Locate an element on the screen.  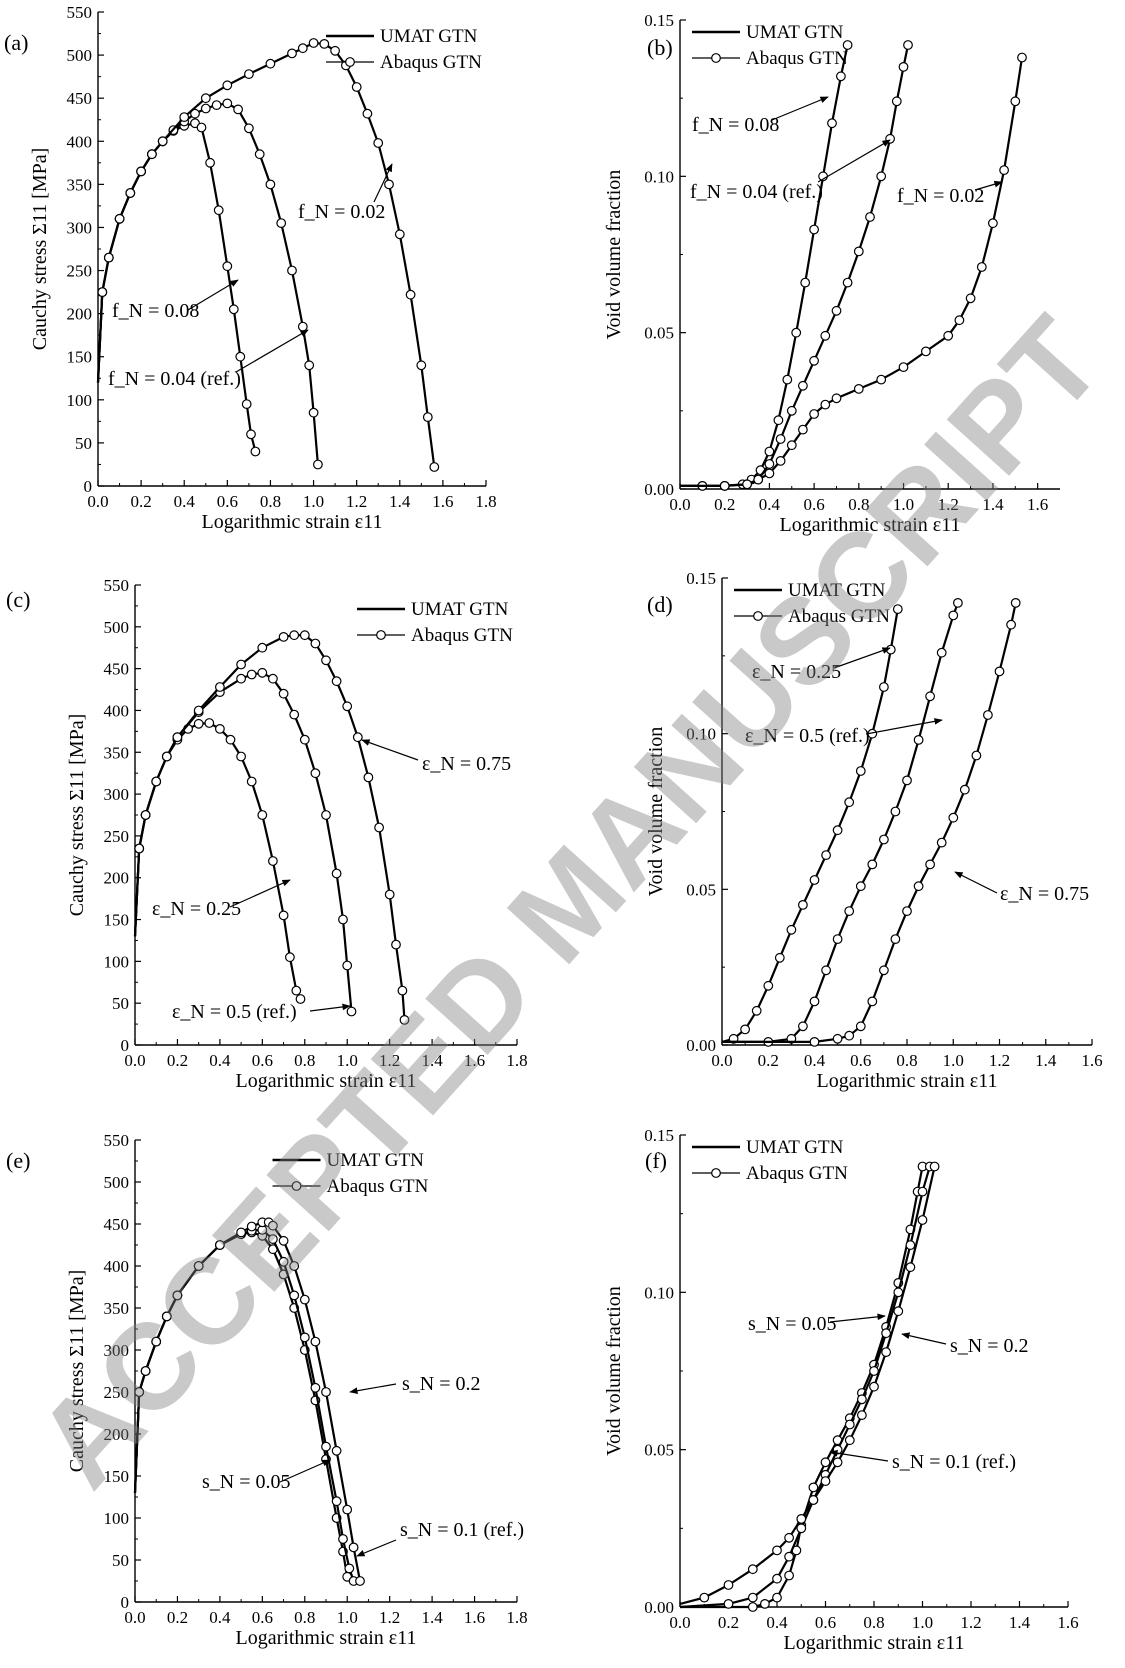
annotation-label: s_N = 0.1 (ref.) is located at coordinates (954, 1462).